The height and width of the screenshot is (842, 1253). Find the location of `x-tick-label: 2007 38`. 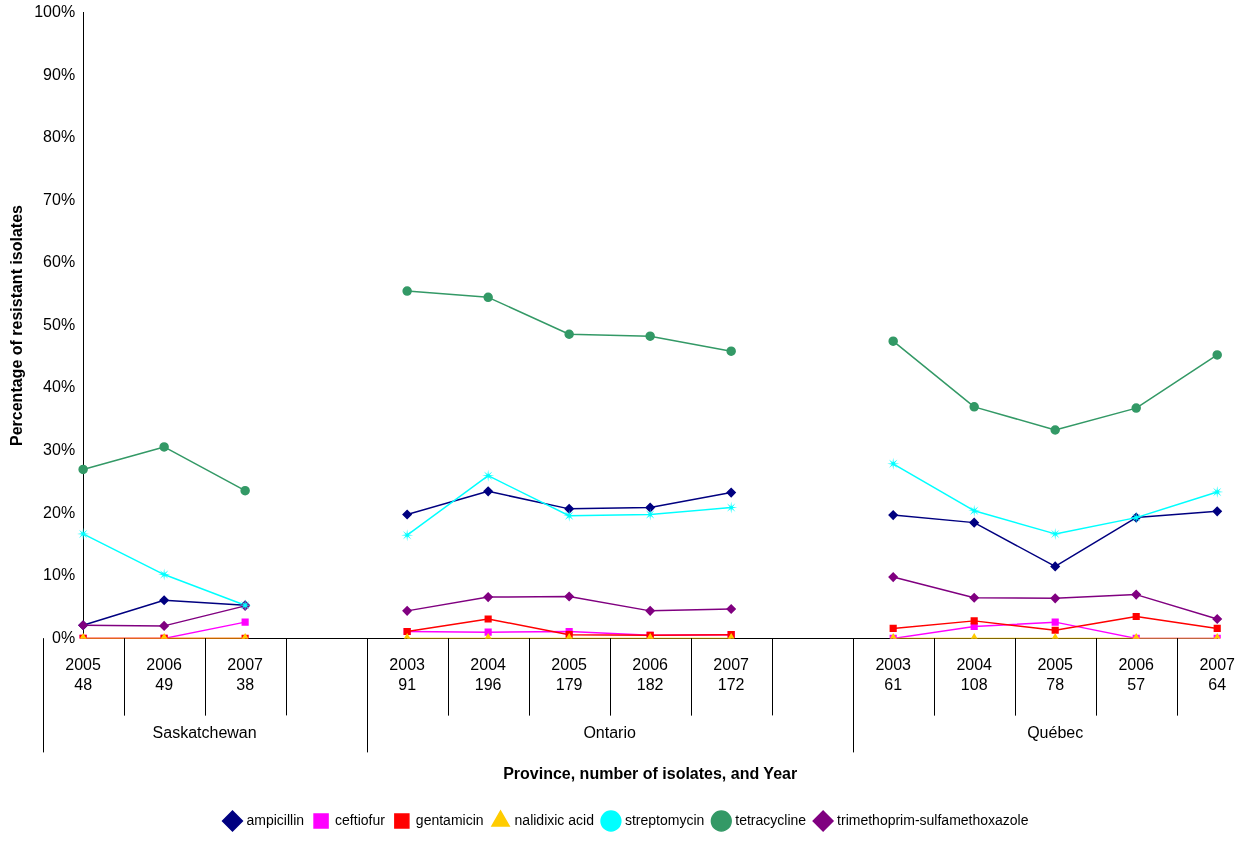

x-tick-label: 2007 38 is located at coordinates (245, 674).